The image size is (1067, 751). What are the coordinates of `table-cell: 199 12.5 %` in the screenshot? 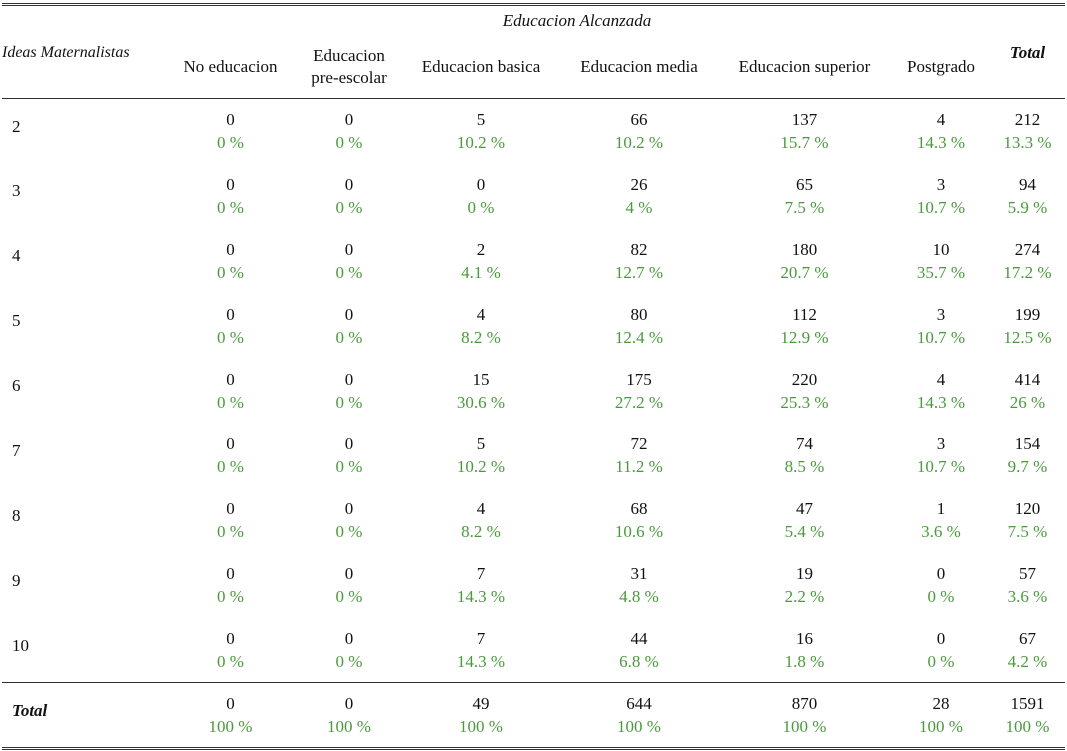 It's located at (1027, 325).